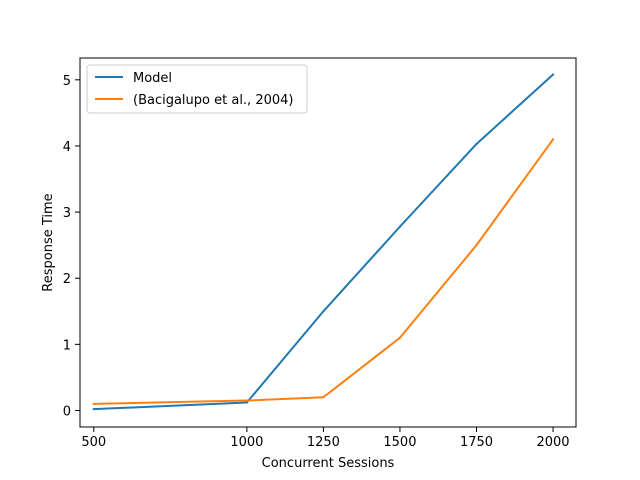 This screenshot has width=640, height=480. What do you see at coordinates (152, 78) in the screenshot?
I see `legend-label: Model` at bounding box center [152, 78].